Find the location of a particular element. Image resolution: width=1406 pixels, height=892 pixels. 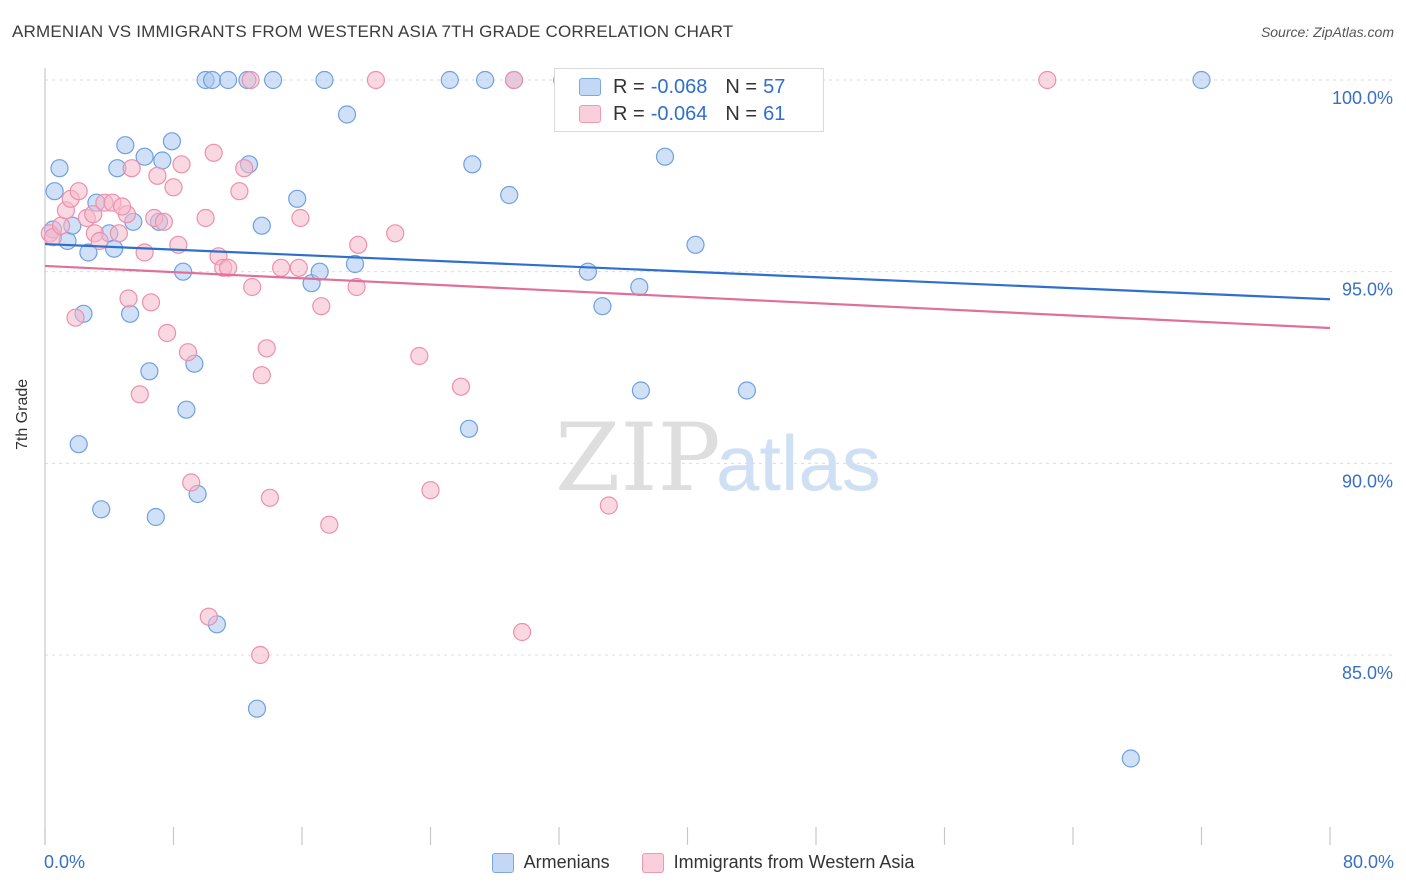

trend-line-armenians is located at coordinates (687, 271).